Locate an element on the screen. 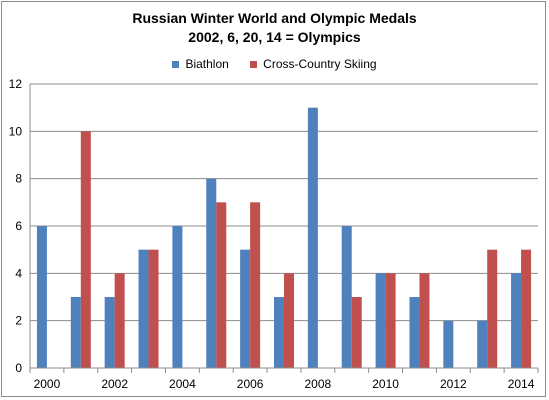 This screenshot has height=400, width=549. legend-label-cross-country-skiing: Cross-Country Skiing is located at coordinates (320, 63).